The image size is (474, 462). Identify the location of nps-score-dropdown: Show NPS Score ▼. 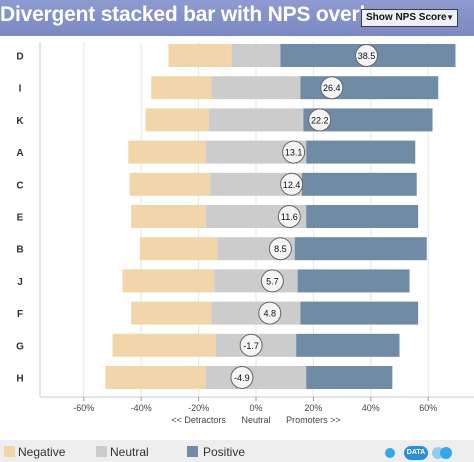
(409, 18).